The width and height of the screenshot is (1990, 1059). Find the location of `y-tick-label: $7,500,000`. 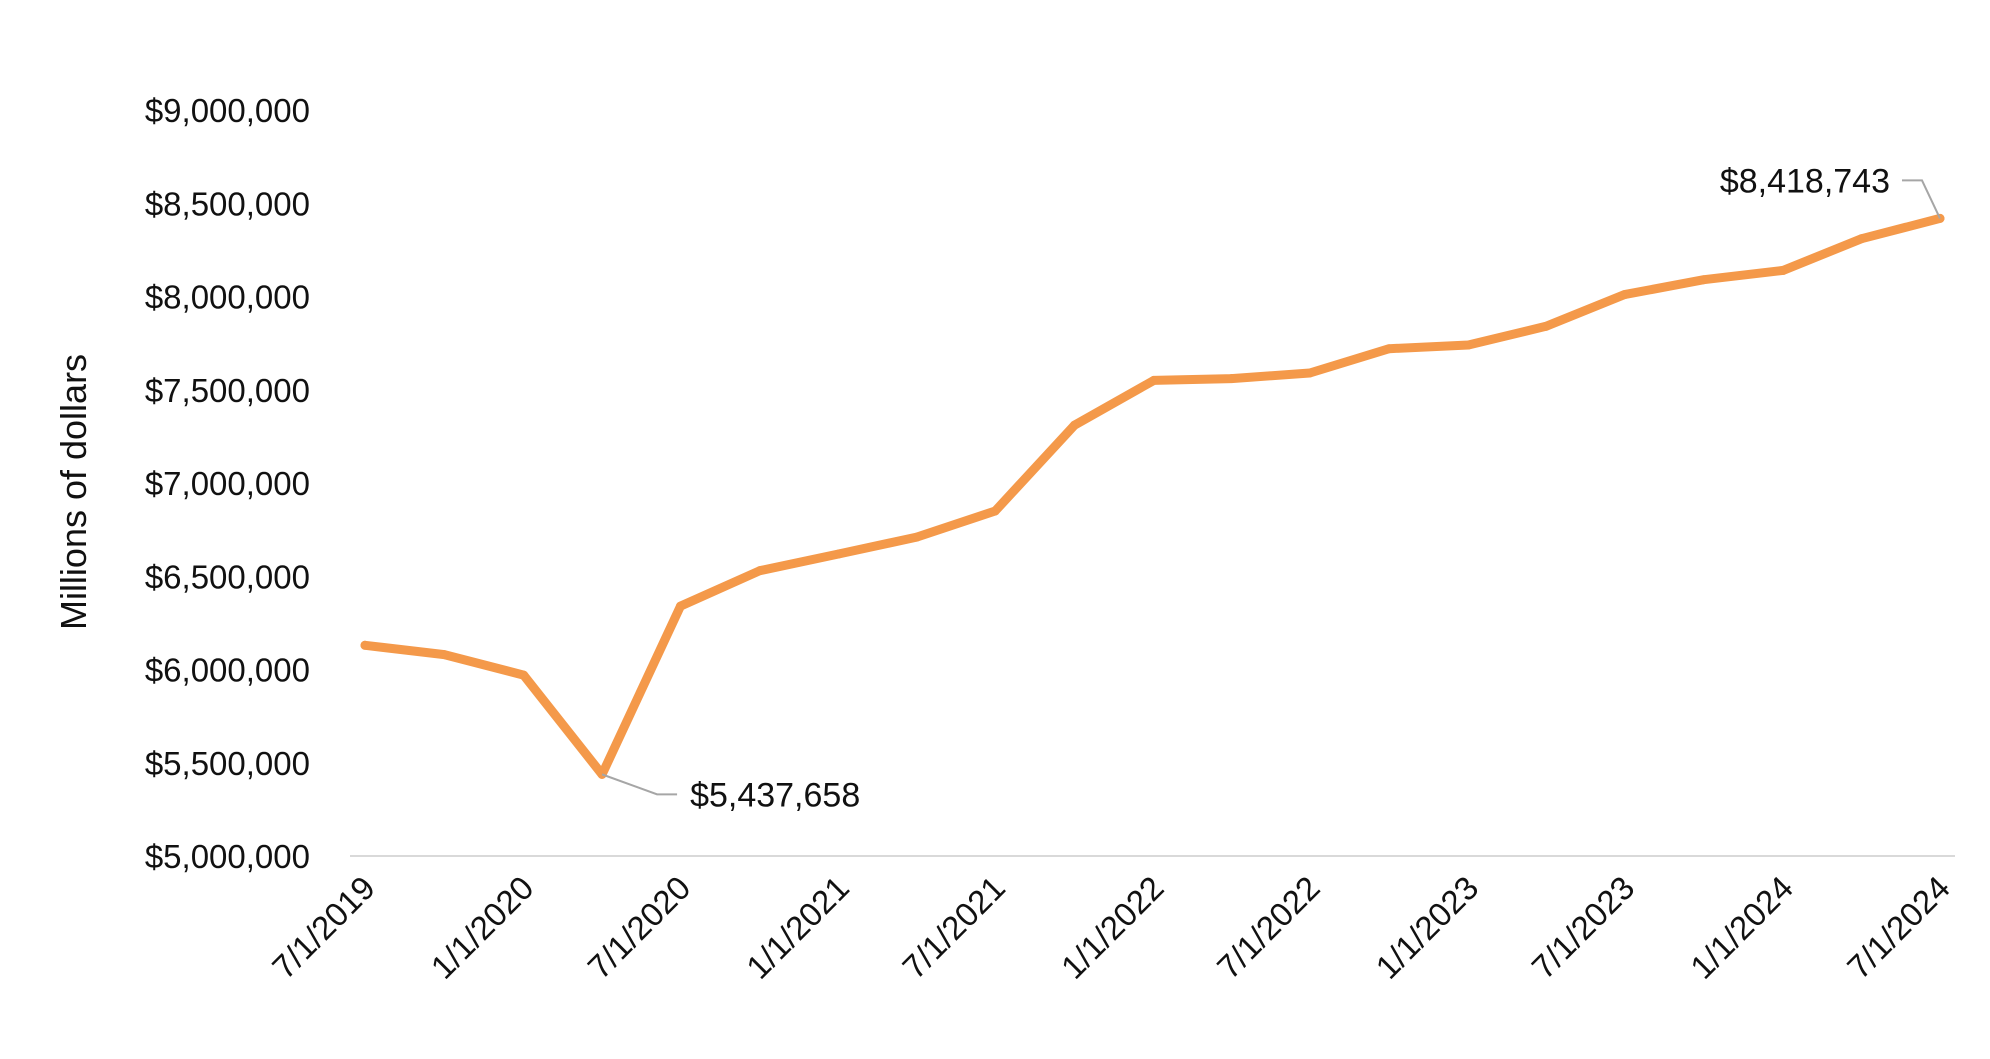

y-tick-label: $7,500,000 is located at coordinates (227, 390).